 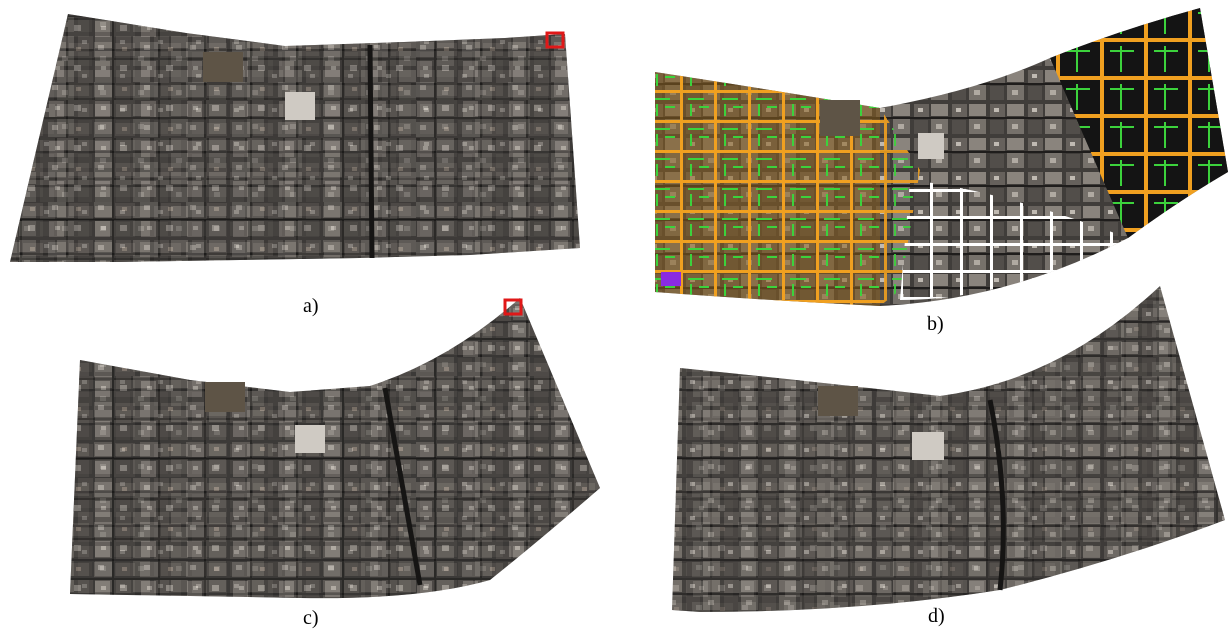 I want to click on caption-d: d), so click(x=936, y=616).